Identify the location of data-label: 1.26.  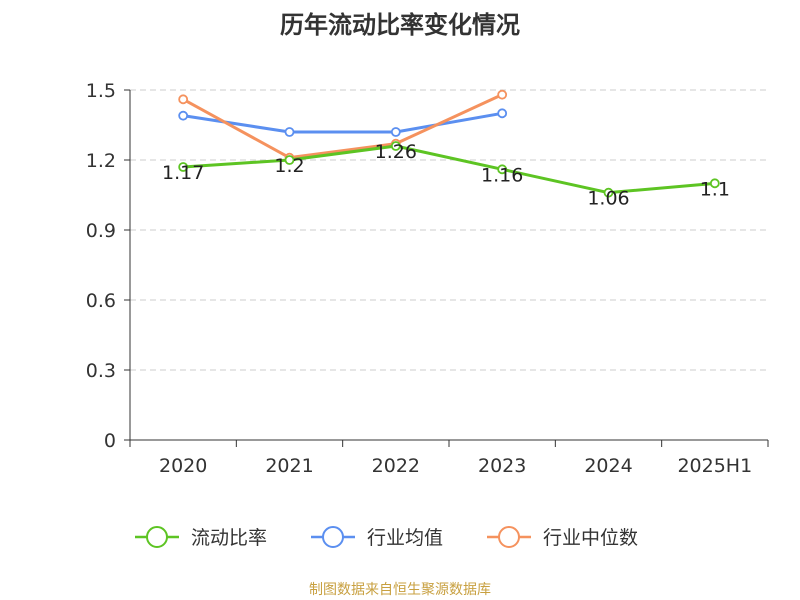
(396, 152).